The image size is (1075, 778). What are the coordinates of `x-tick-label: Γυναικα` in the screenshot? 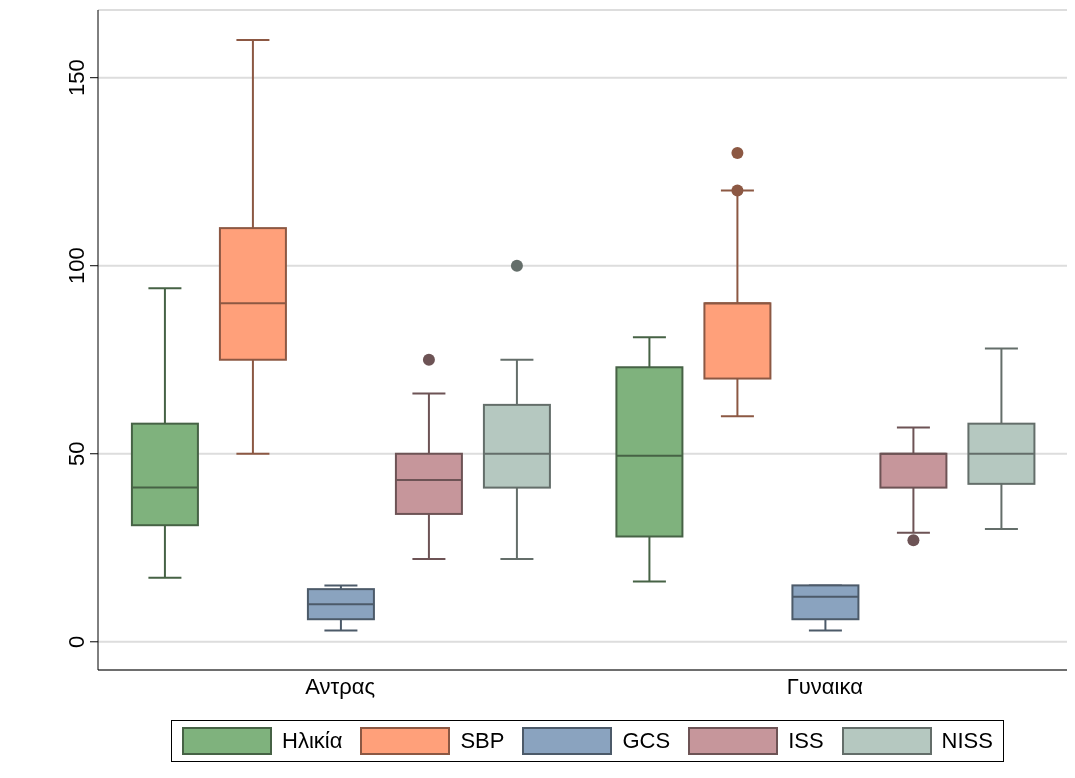 It's located at (825, 686).